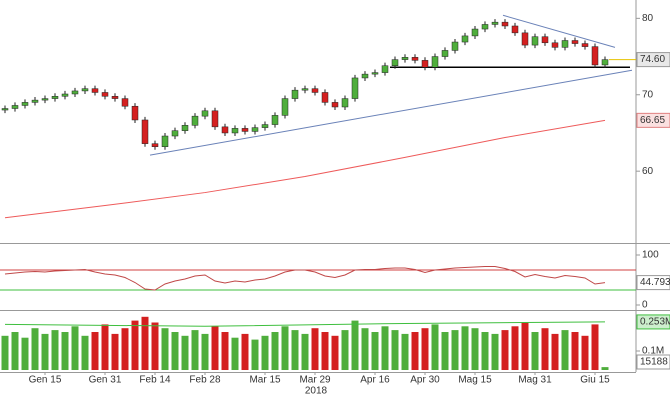 Image resolution: width=670 pixels, height=400 pixels. I want to click on rsi-line, so click(305, 278).